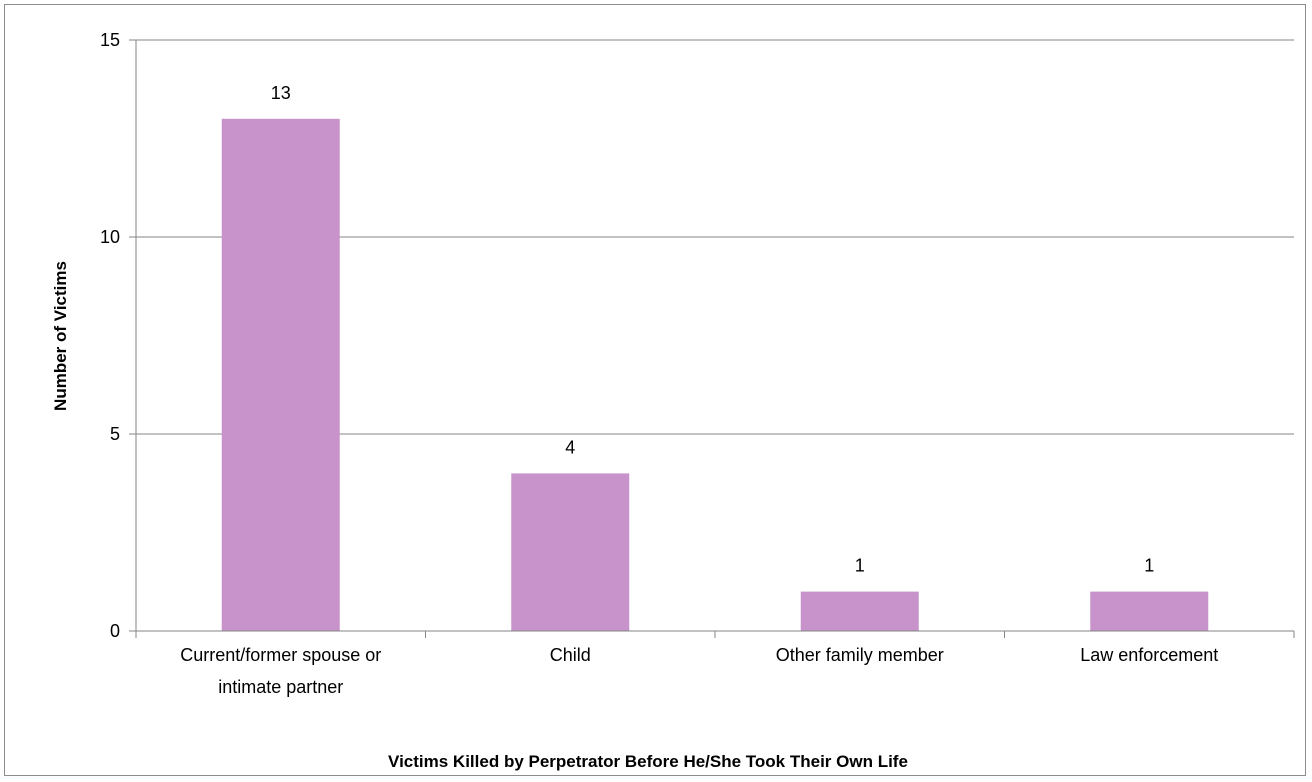 The width and height of the screenshot is (1312, 782). I want to click on y-tick-label: 10, so click(110, 237).